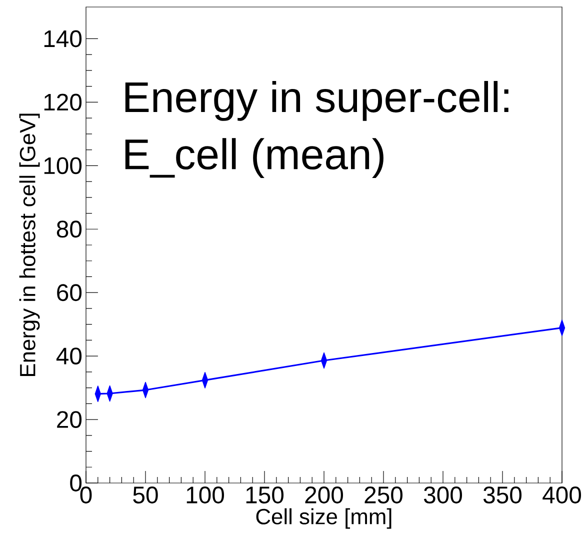 The height and width of the screenshot is (547, 585). I want to click on x-tick-label: 150, so click(265, 495).